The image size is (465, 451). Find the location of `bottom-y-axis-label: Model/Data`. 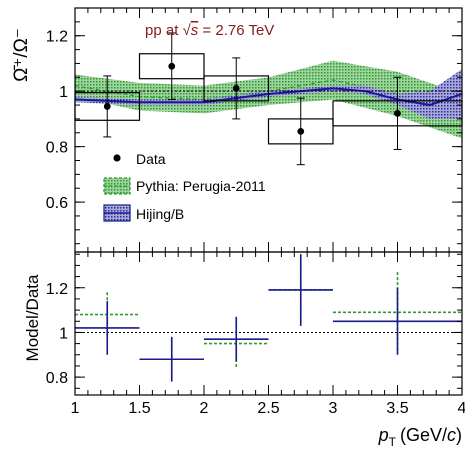

bottom-y-axis-label: Model/Data is located at coordinates (32, 317).